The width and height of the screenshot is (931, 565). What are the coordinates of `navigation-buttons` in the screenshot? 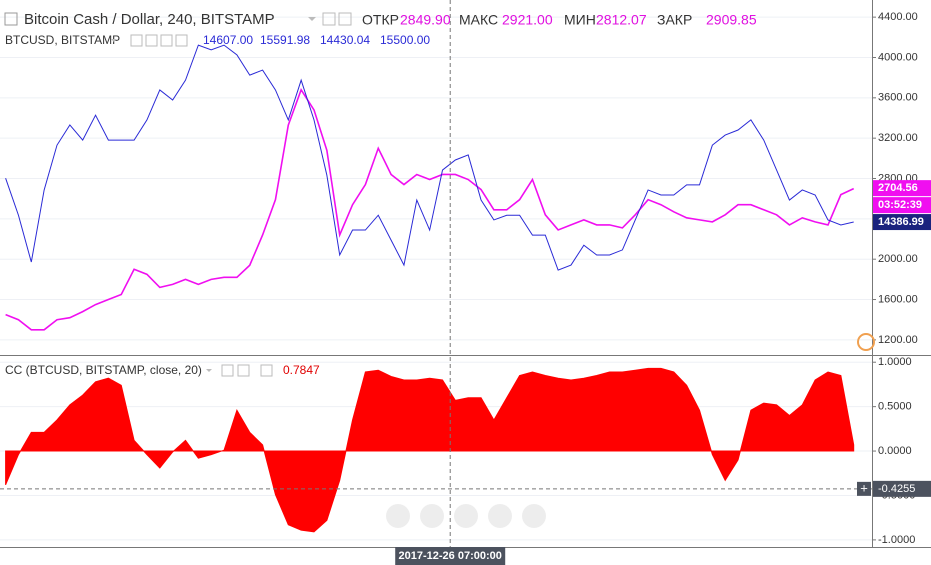 It's located at (466, 516).